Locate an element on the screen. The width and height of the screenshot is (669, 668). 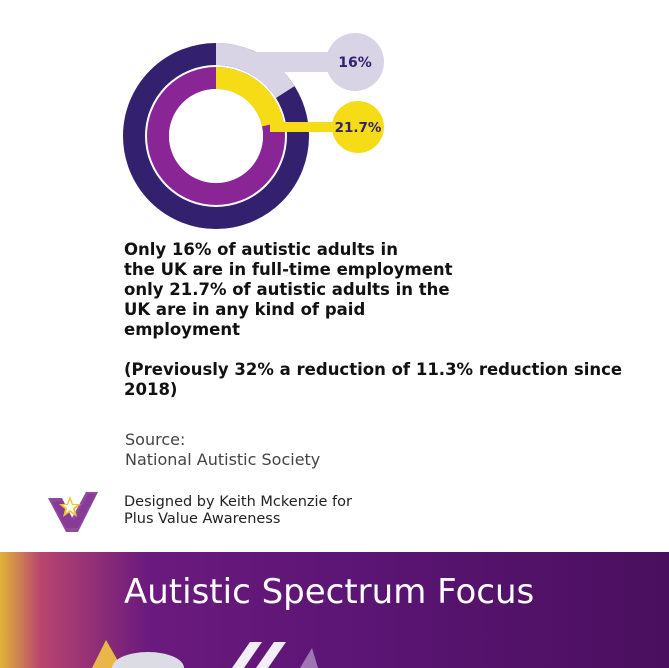
note-line-2: 2018) is located at coordinates (151, 389).